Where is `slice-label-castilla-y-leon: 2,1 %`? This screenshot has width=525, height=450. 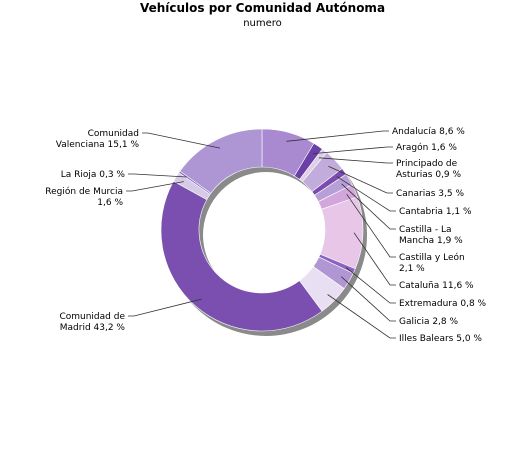 slice-label-castilla-y-leon: 2,1 % is located at coordinates (412, 269).